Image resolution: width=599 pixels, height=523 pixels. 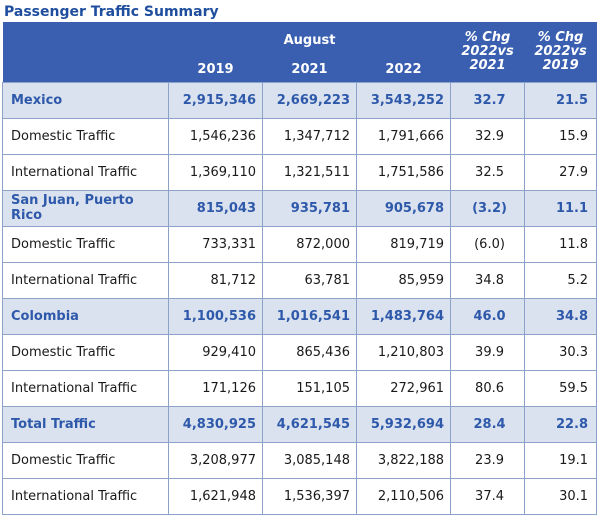 I want to click on pct-chg-2021-header: % Chg 2022vs 2021, so click(x=487, y=52).